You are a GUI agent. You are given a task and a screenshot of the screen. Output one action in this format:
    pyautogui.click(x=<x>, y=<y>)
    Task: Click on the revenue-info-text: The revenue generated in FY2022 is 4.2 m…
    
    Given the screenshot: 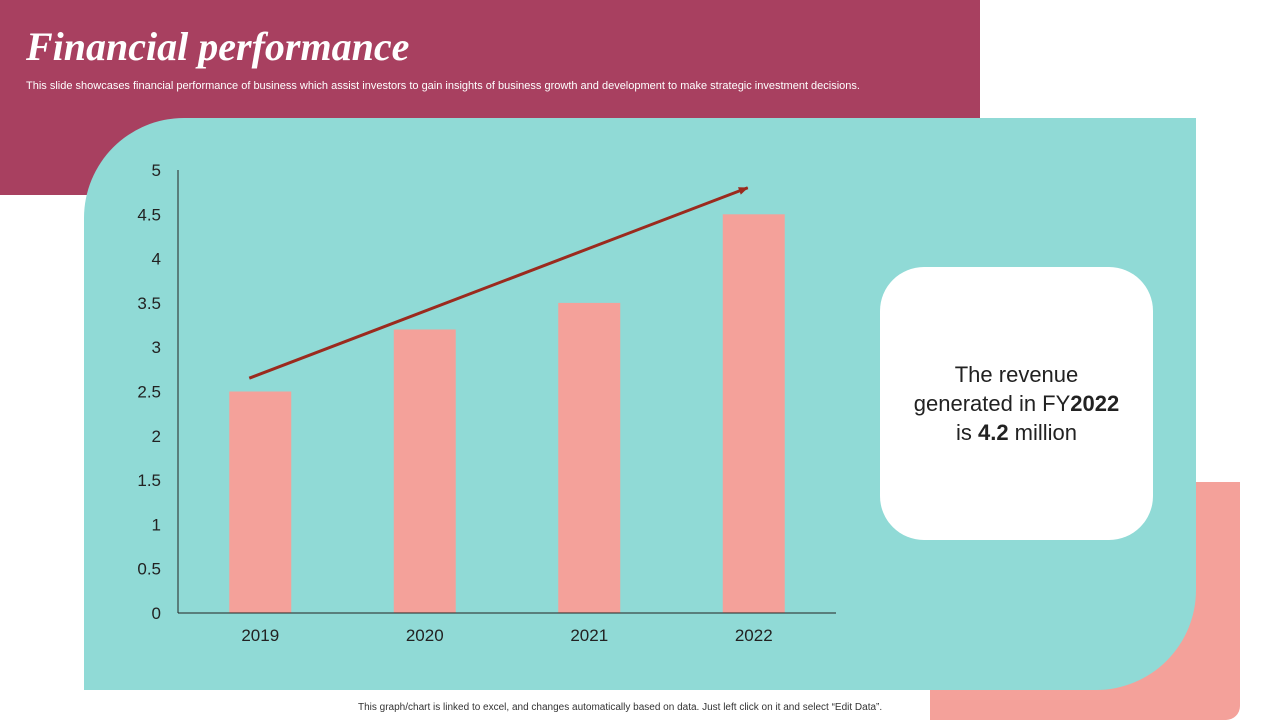 What is the action you would take?
    pyautogui.click(x=1017, y=403)
    